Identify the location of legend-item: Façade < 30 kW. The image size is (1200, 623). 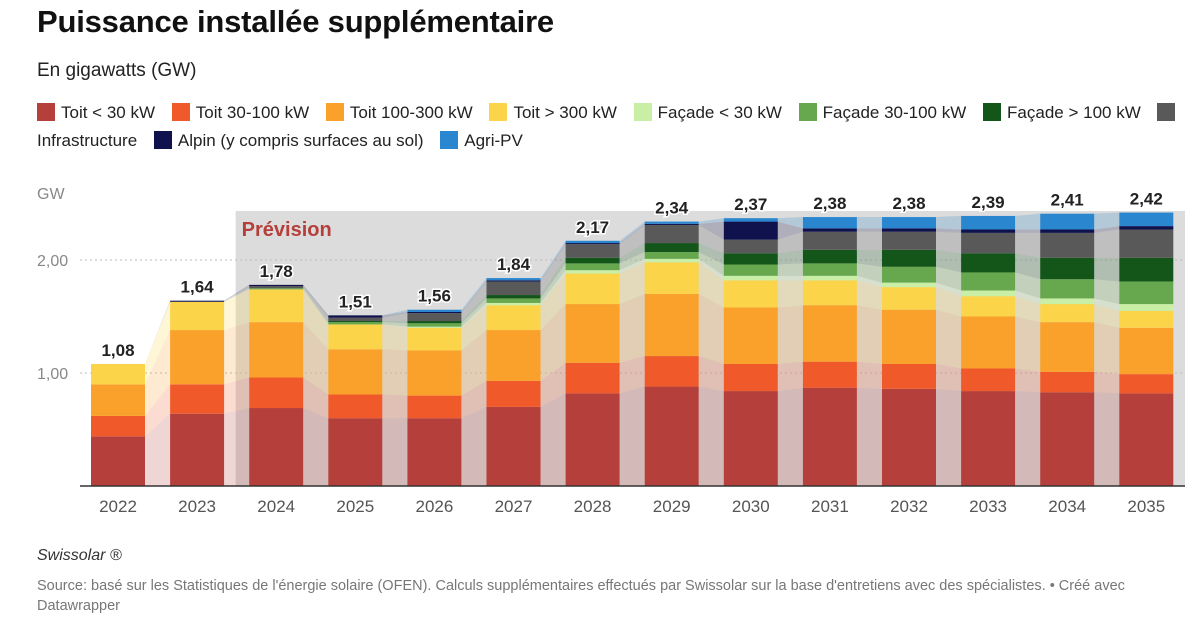
(707, 112).